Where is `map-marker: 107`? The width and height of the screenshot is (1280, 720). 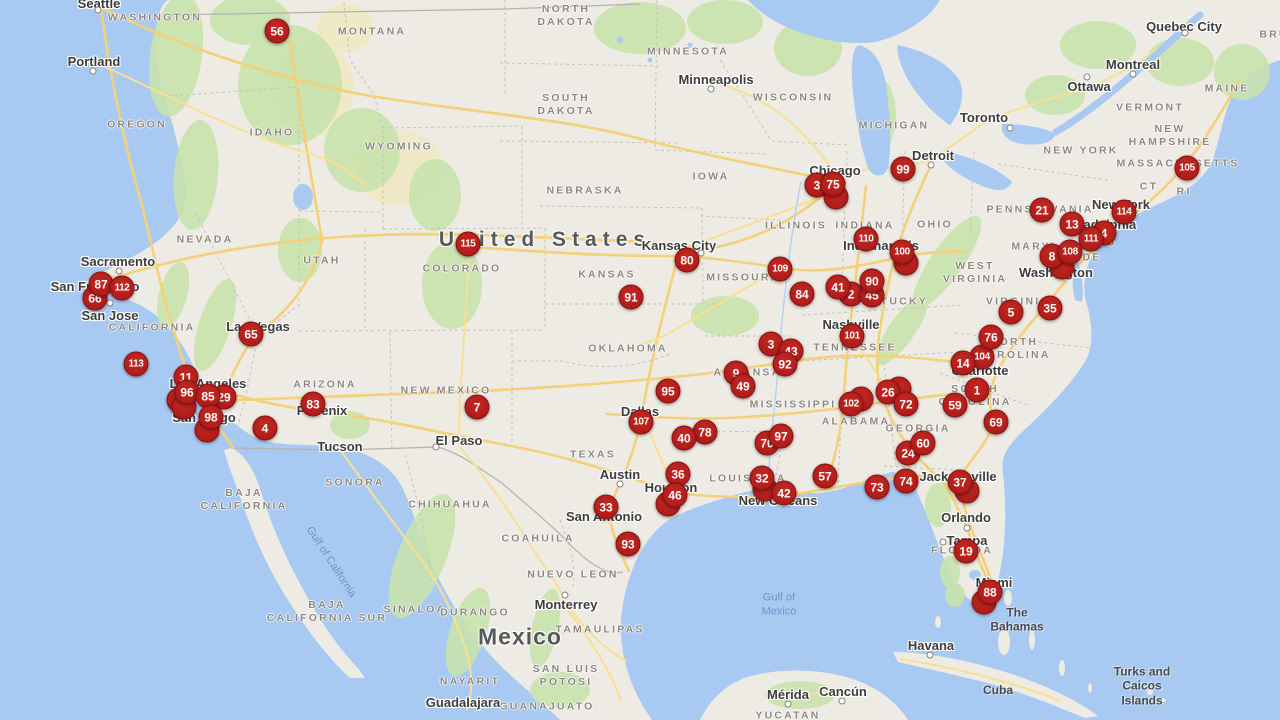 map-marker: 107 is located at coordinates (641, 422).